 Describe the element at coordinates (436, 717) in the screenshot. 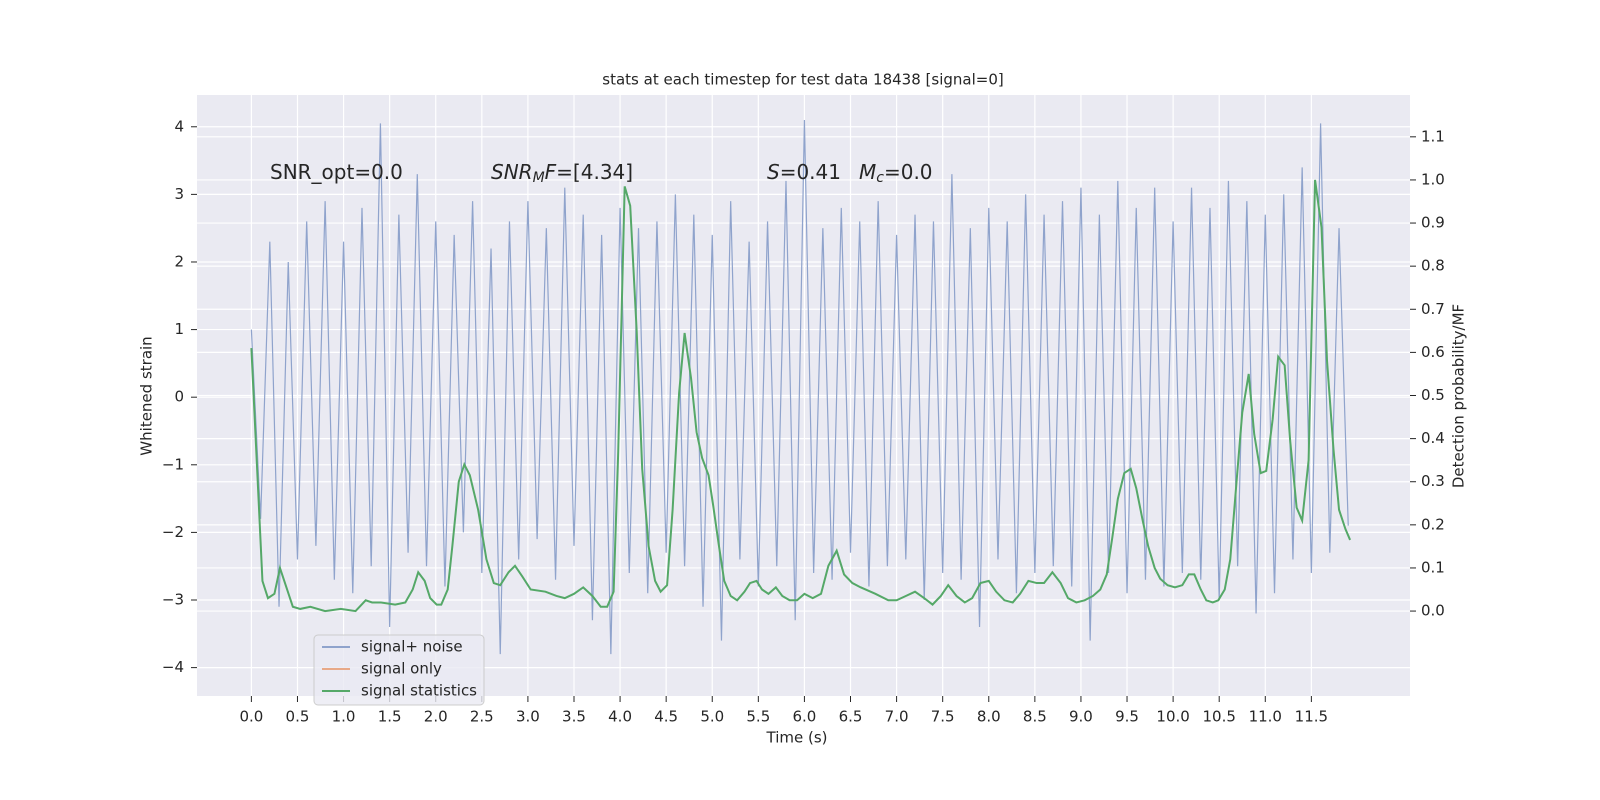

I see `x-tick-label: 2.0` at that location.